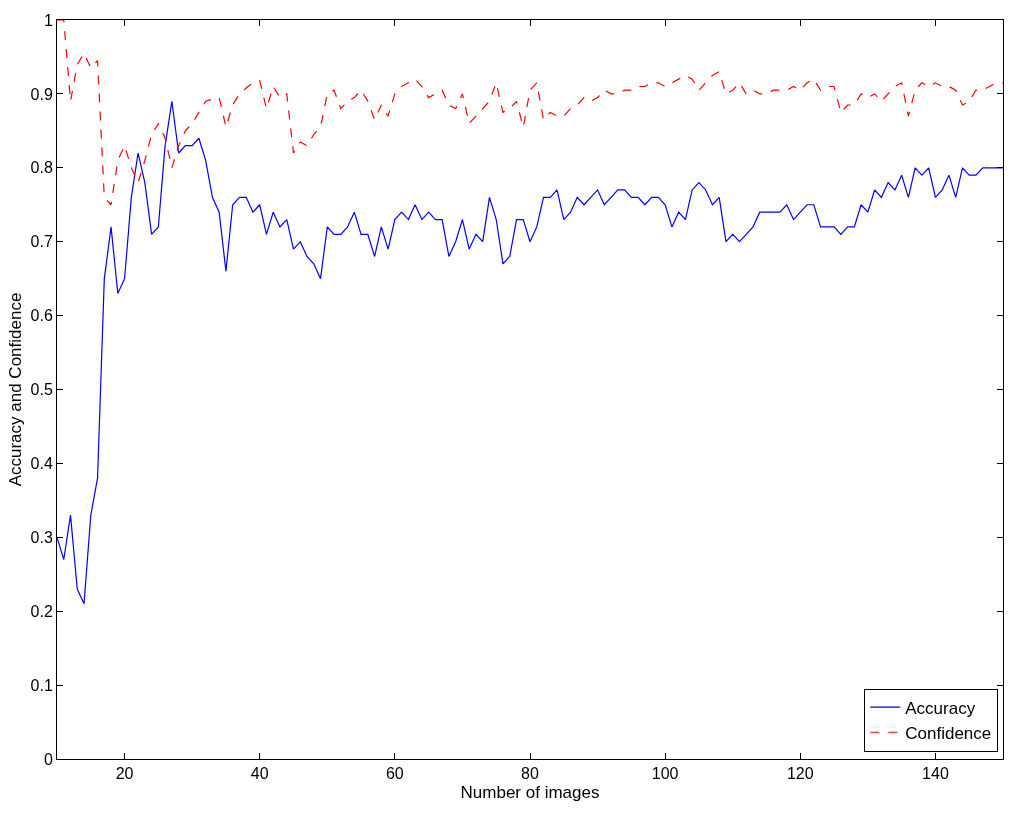  Describe the element at coordinates (41, 390) in the screenshot. I see `y-tick-label: 0.5` at that location.